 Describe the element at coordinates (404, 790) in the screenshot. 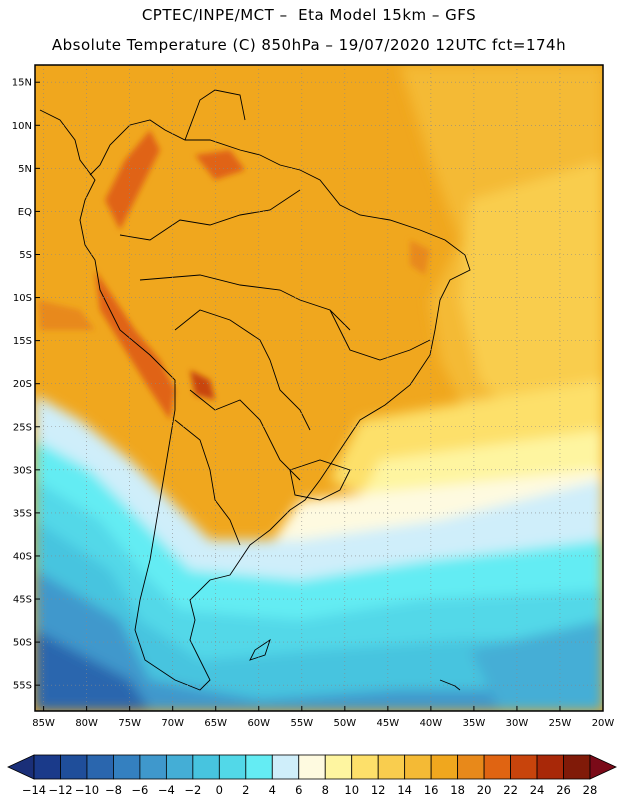

I see `colorbar-label: 14` at that location.